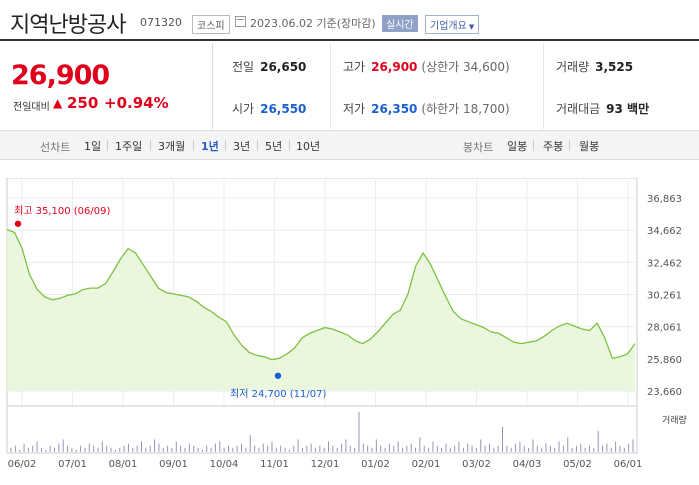 The height and width of the screenshot is (485, 699). I want to click on amount-label: 거래대금, so click(578, 109).